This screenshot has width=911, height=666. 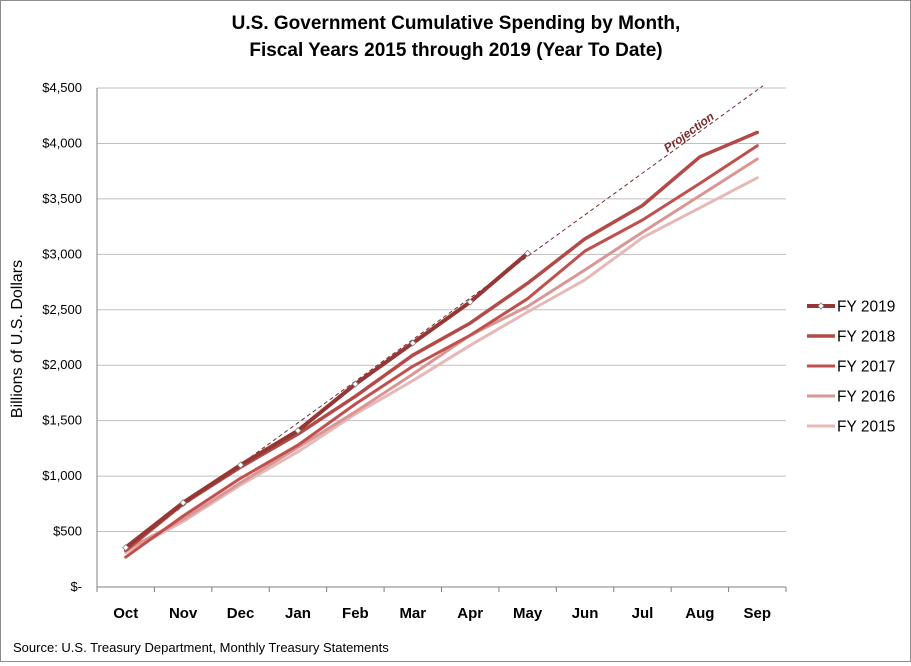 What do you see at coordinates (62, 364) in the screenshot?
I see `y-tick-label: $2,000` at bounding box center [62, 364].